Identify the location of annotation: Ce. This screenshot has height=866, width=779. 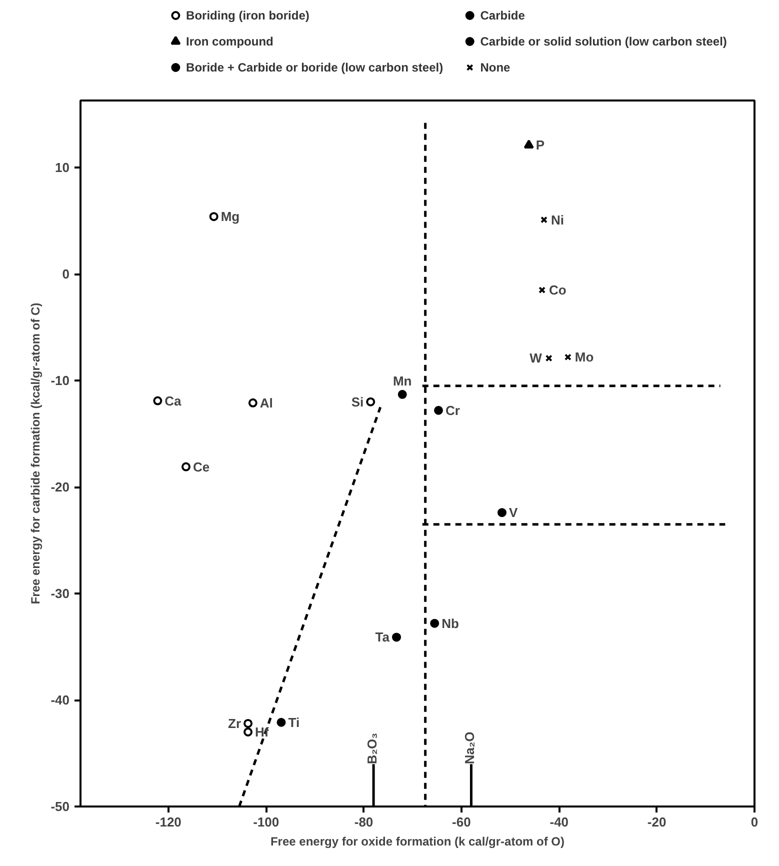
(201, 466).